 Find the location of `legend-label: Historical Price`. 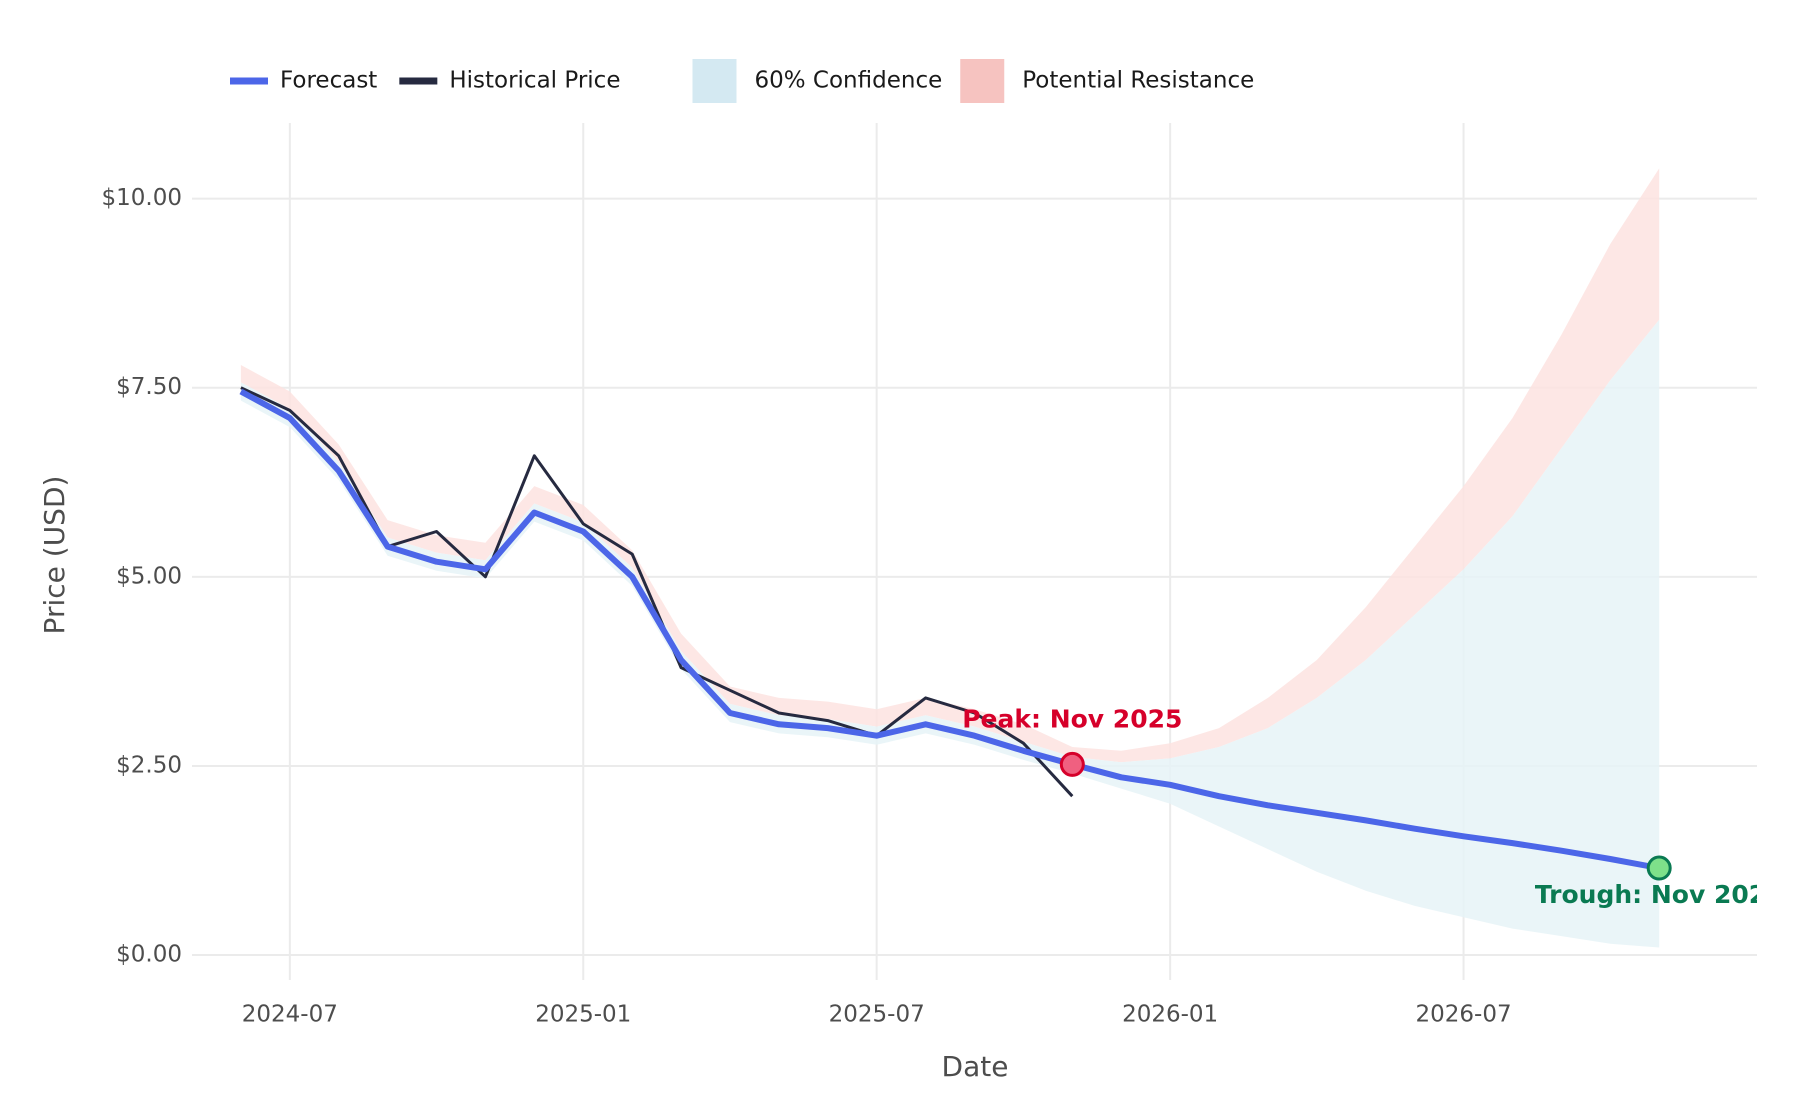

legend-label: Historical Price is located at coordinates (534, 81).